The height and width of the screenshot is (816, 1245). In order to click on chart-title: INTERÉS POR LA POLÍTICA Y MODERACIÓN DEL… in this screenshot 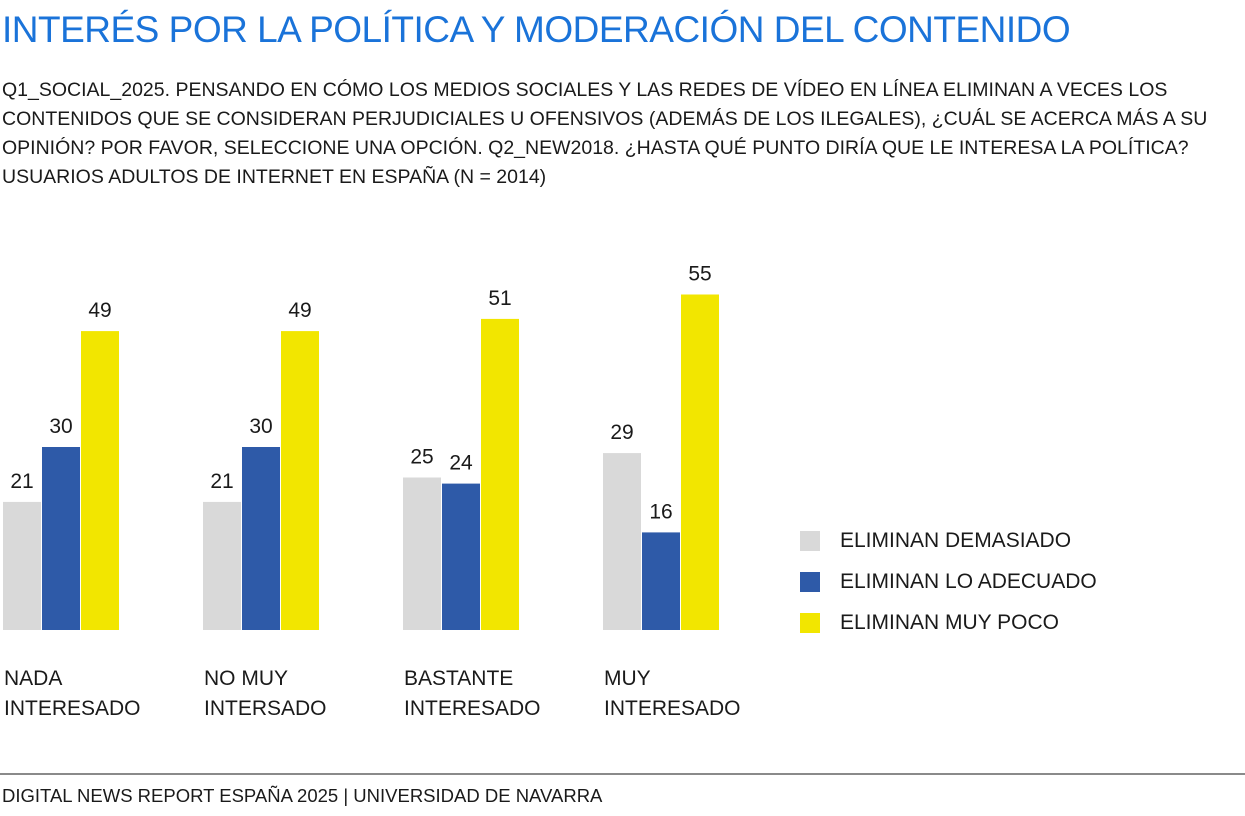, I will do `click(536, 29)`.